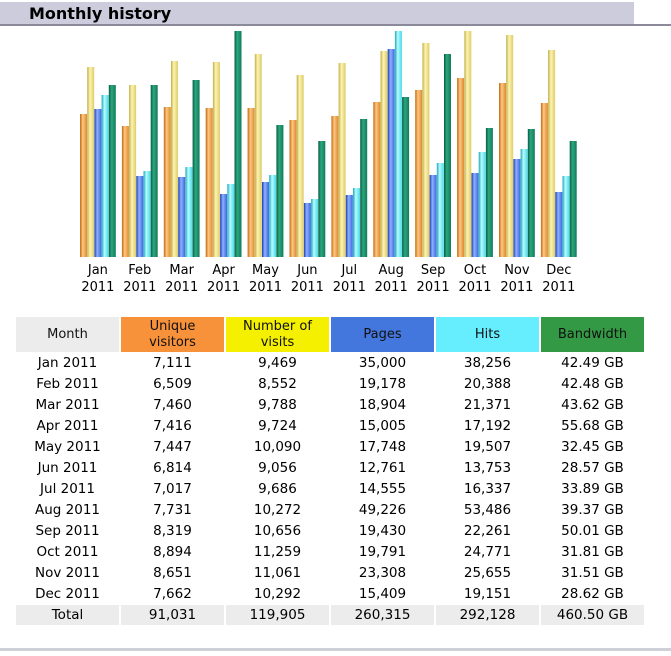  I want to click on bar-bandwidth-oct-2011, so click(489, 192).